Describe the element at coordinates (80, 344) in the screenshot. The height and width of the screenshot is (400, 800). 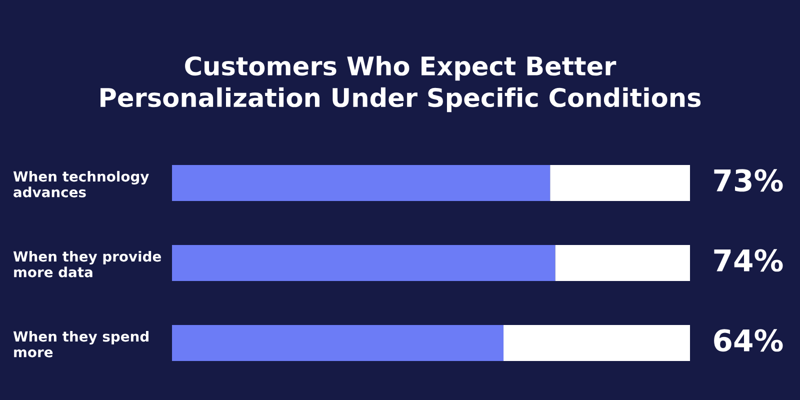
I see `y-tick-label: When they spend more` at that location.